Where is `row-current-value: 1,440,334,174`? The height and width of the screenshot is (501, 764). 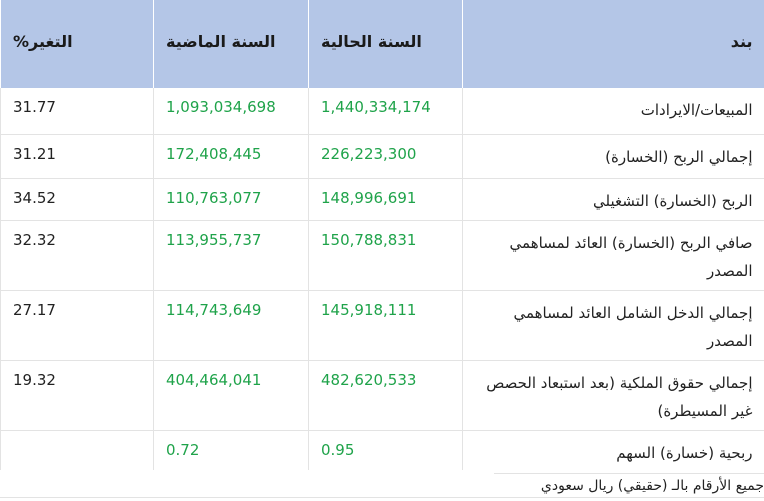 row-current-value: 1,440,334,174 is located at coordinates (385, 111).